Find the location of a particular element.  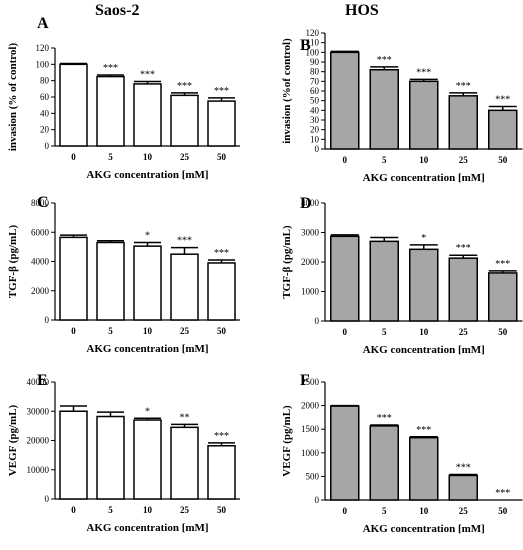

panel-label-b: B is located at coordinates (305, 45).